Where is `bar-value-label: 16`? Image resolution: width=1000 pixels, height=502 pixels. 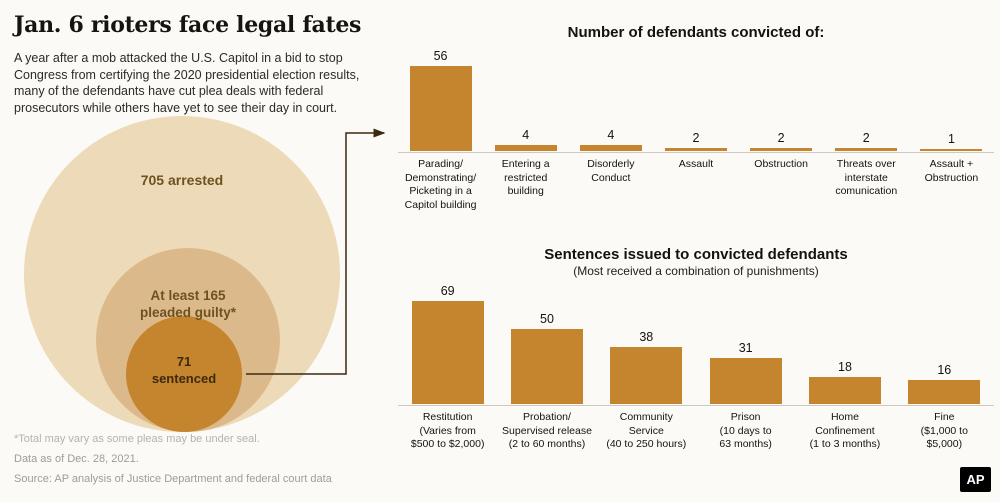 bar-value-label: 16 is located at coordinates (944, 370).